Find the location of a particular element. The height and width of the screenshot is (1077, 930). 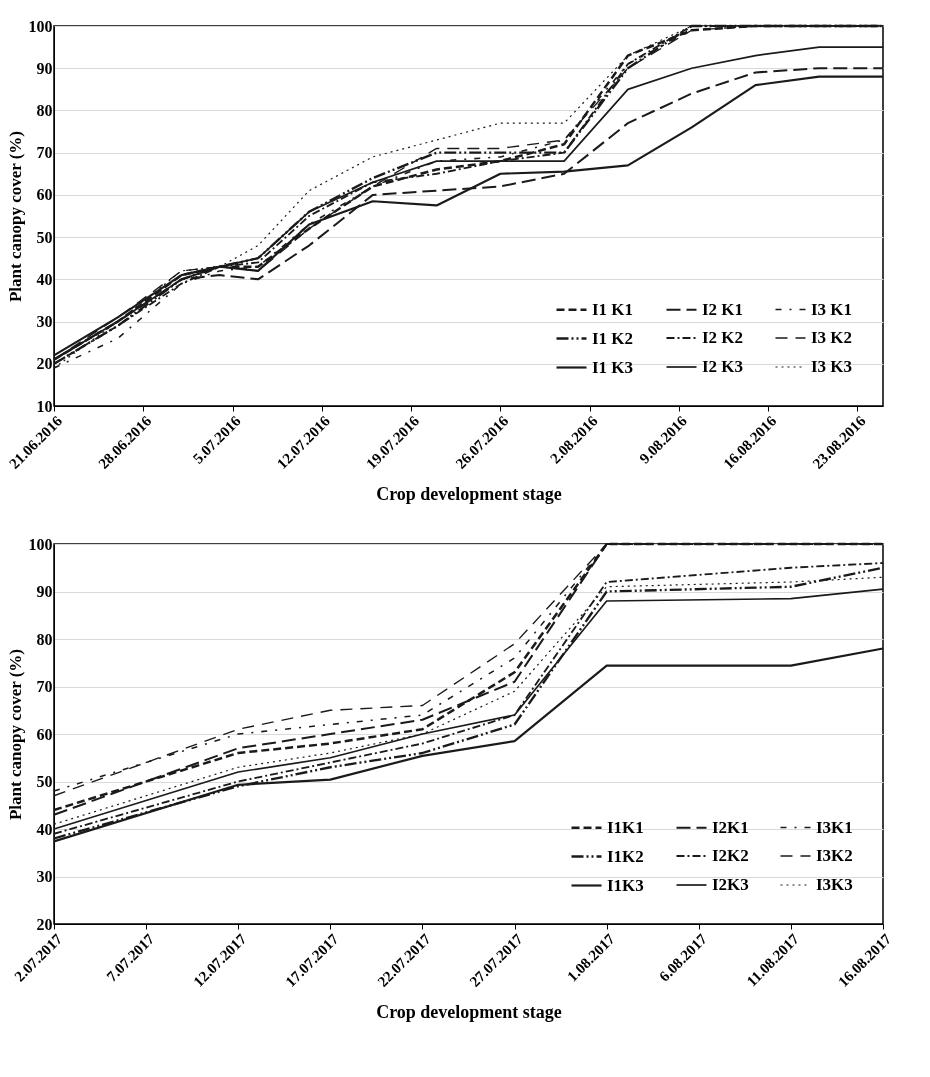

legend-label: I1K3 is located at coordinates (625, 885).